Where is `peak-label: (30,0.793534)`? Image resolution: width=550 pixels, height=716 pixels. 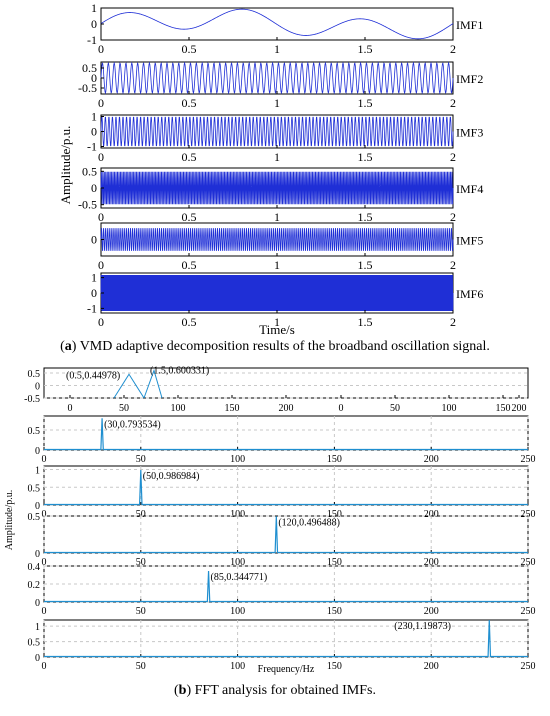
peak-label: (30,0.793534) is located at coordinates (132, 424).